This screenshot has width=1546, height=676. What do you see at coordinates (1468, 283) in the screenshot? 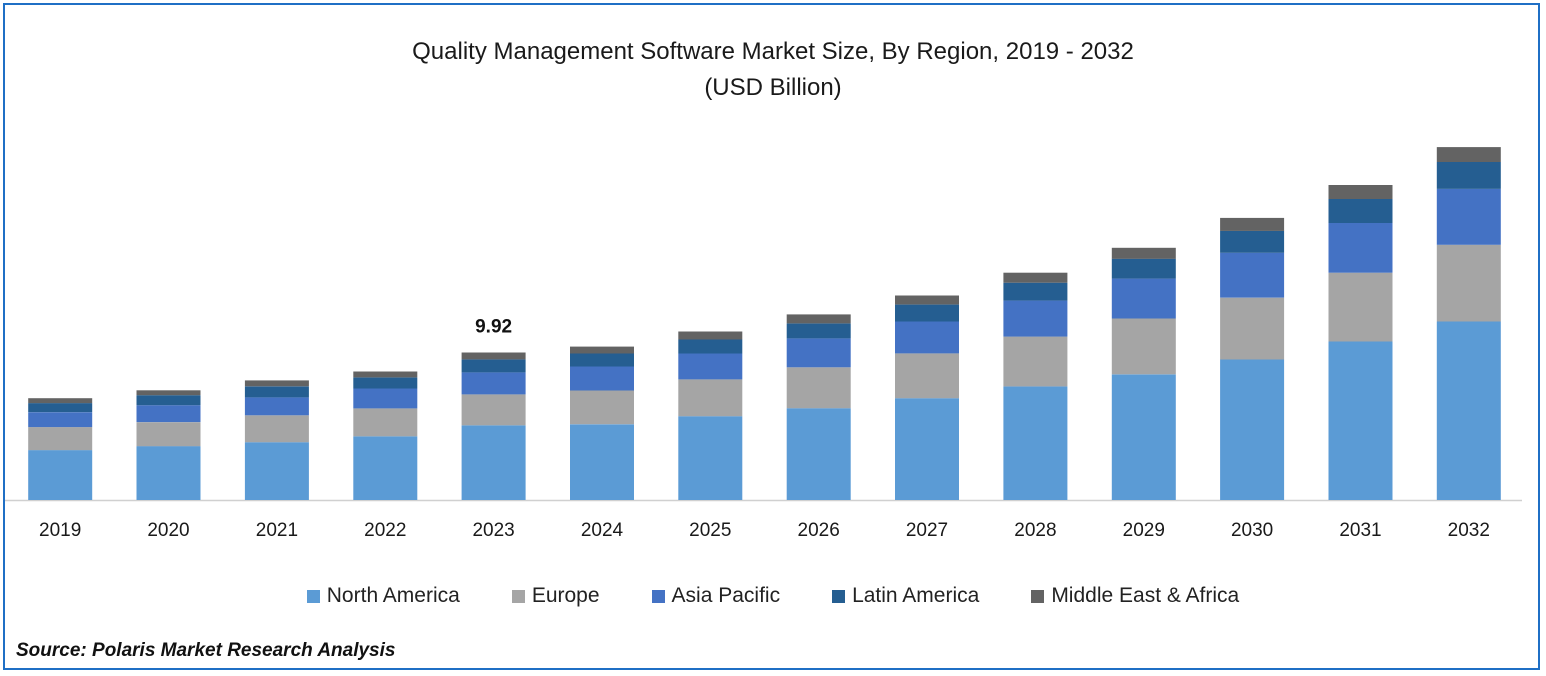
I see `bar-segment-2032-europe` at bounding box center [1468, 283].